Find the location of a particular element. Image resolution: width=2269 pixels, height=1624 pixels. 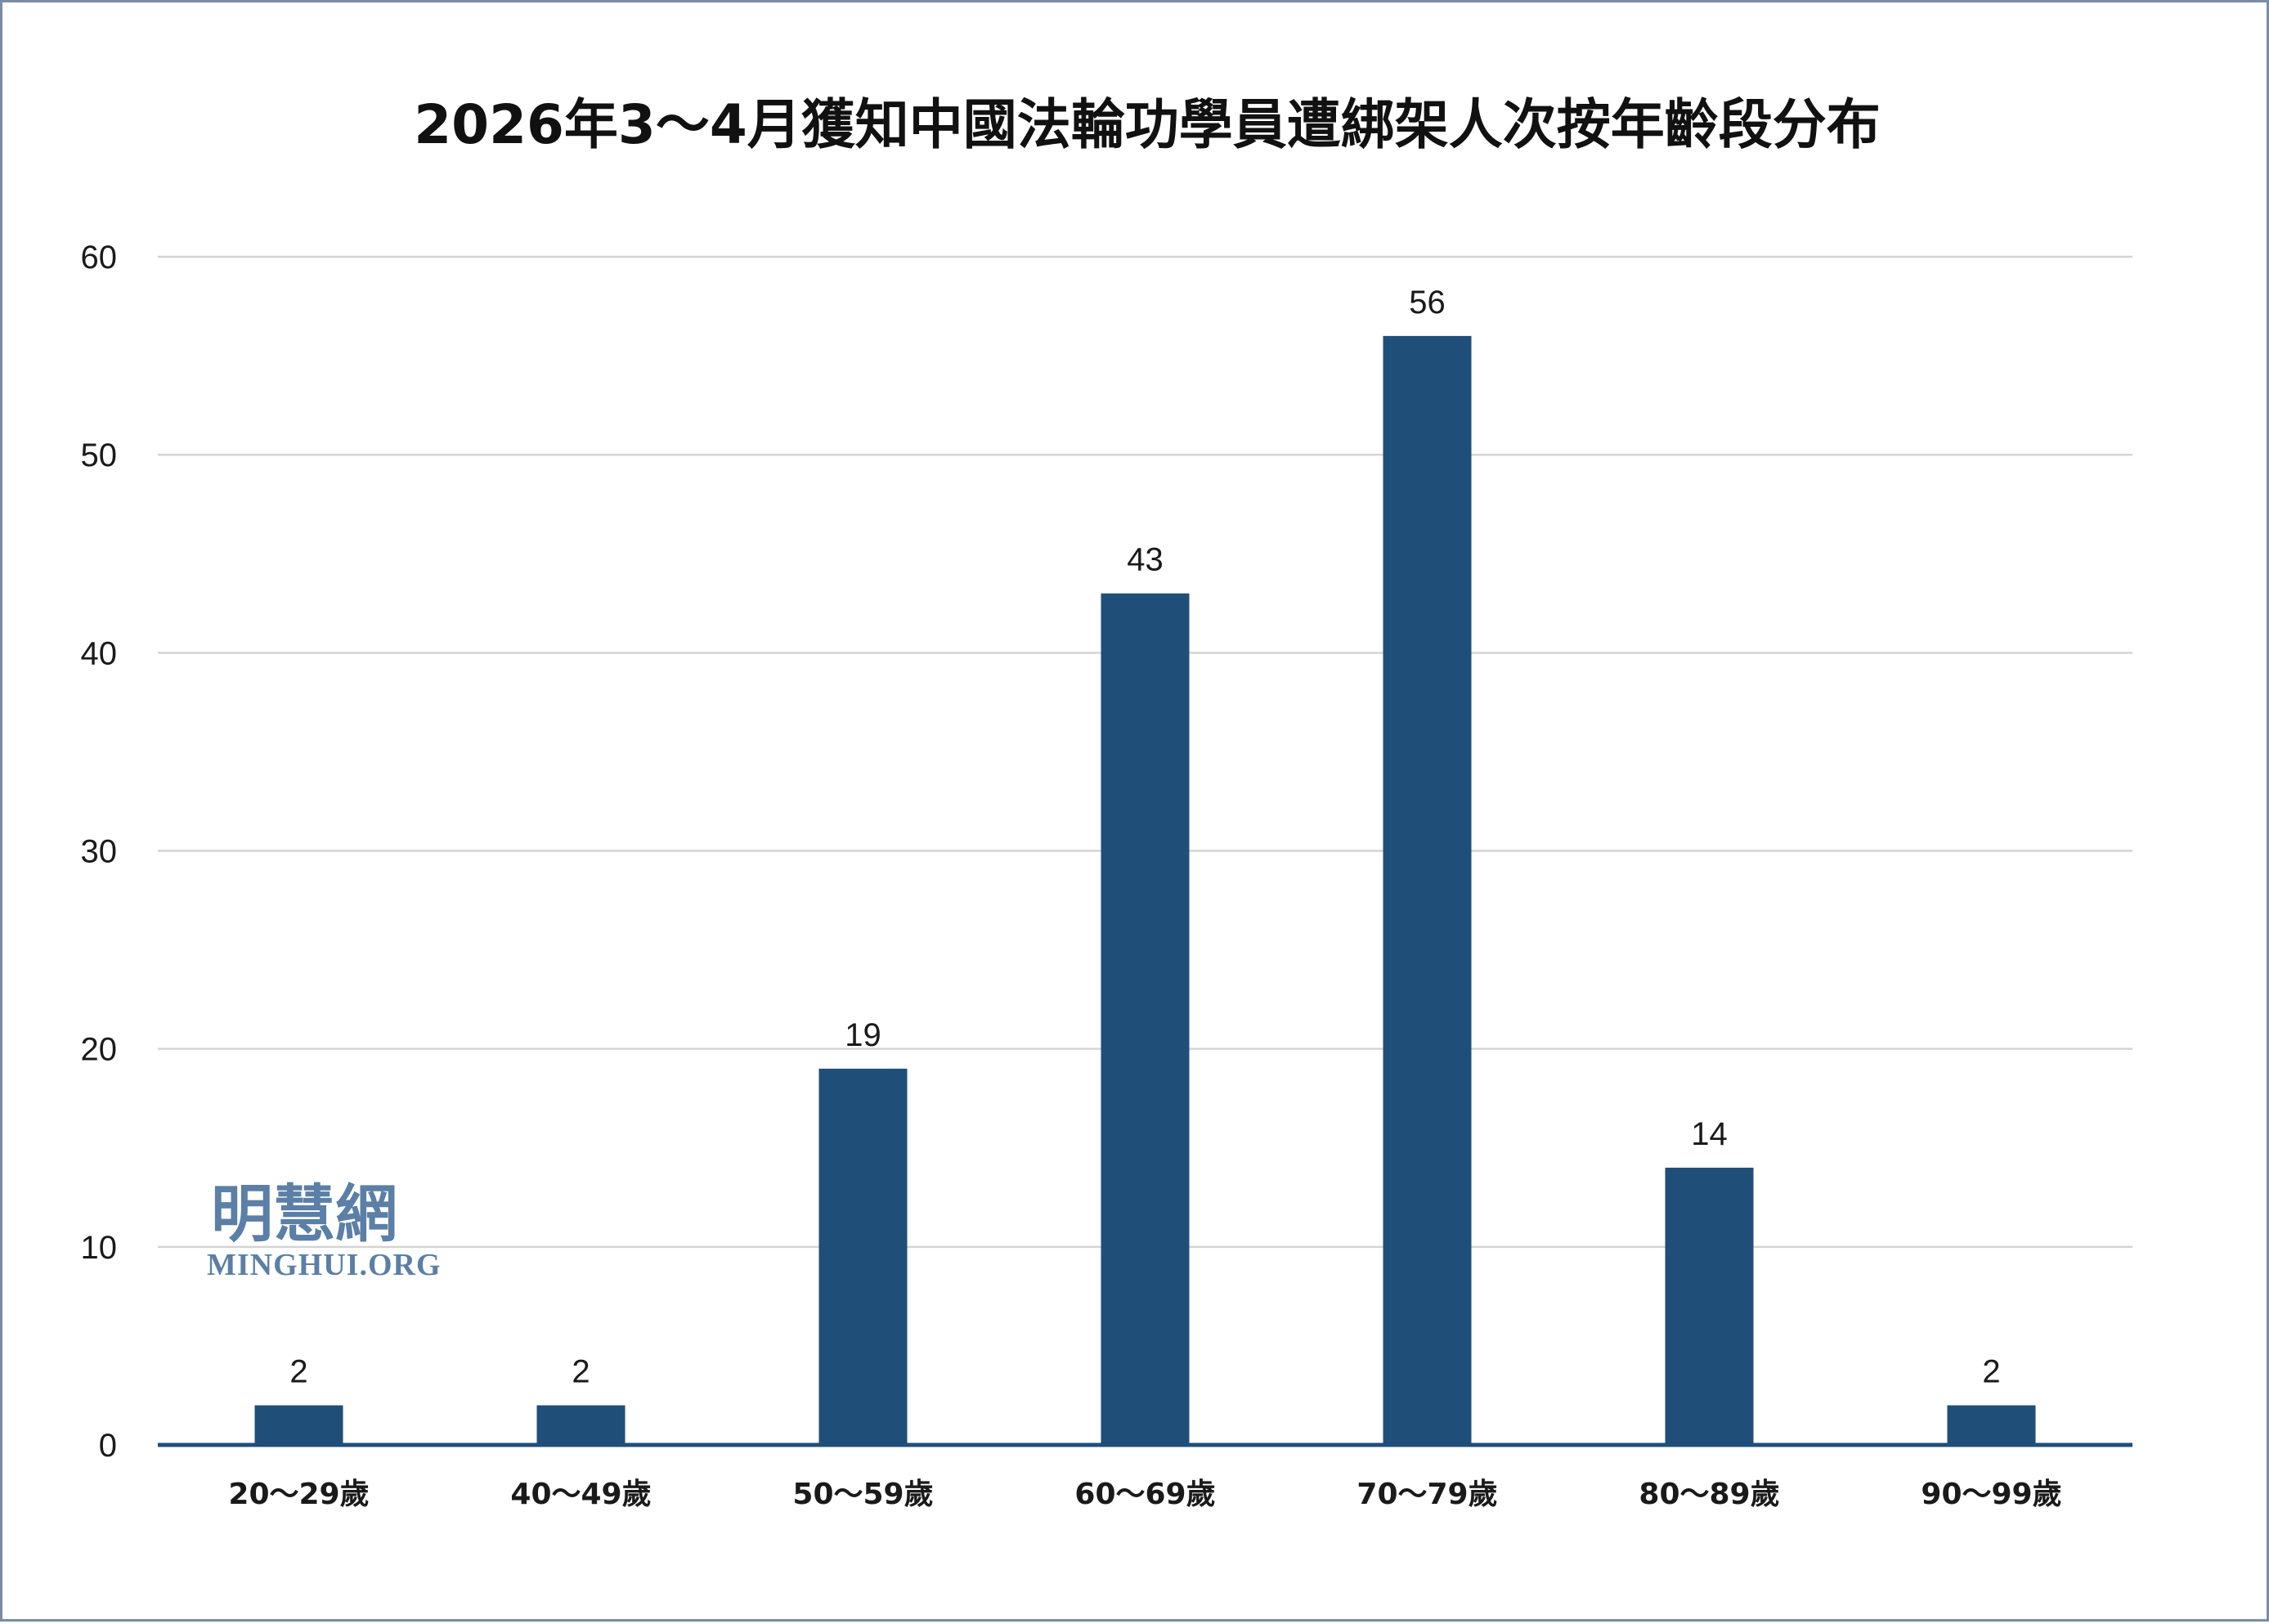

y-tick-label: 0 is located at coordinates (108, 1446).